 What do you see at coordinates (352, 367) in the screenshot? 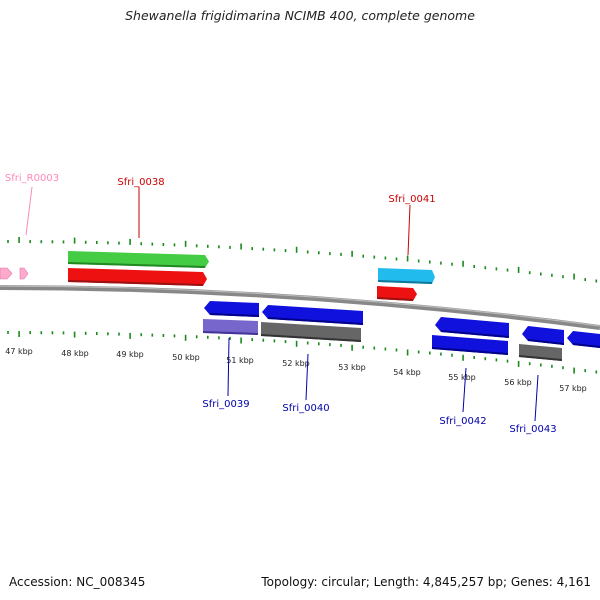
I see `scale-label-53kbp: 53 kbp` at bounding box center [352, 367].